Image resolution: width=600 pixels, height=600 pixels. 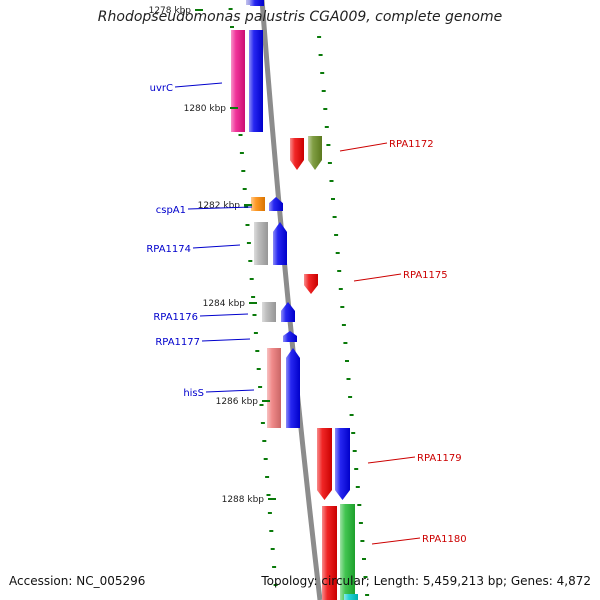 I want to click on tick-label: 1284 kbp, so click(x=224, y=304).